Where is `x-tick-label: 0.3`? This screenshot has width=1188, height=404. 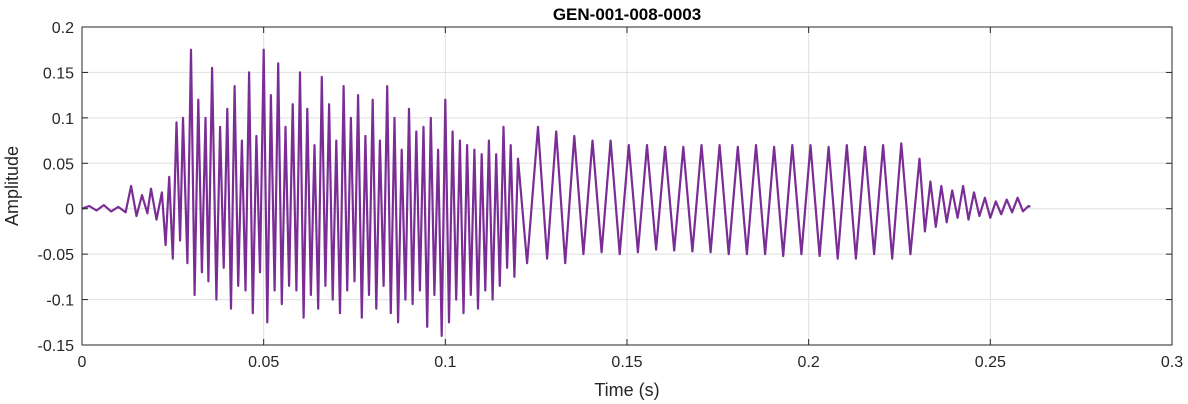
x-tick-label: 0.3 is located at coordinates (1172, 362).